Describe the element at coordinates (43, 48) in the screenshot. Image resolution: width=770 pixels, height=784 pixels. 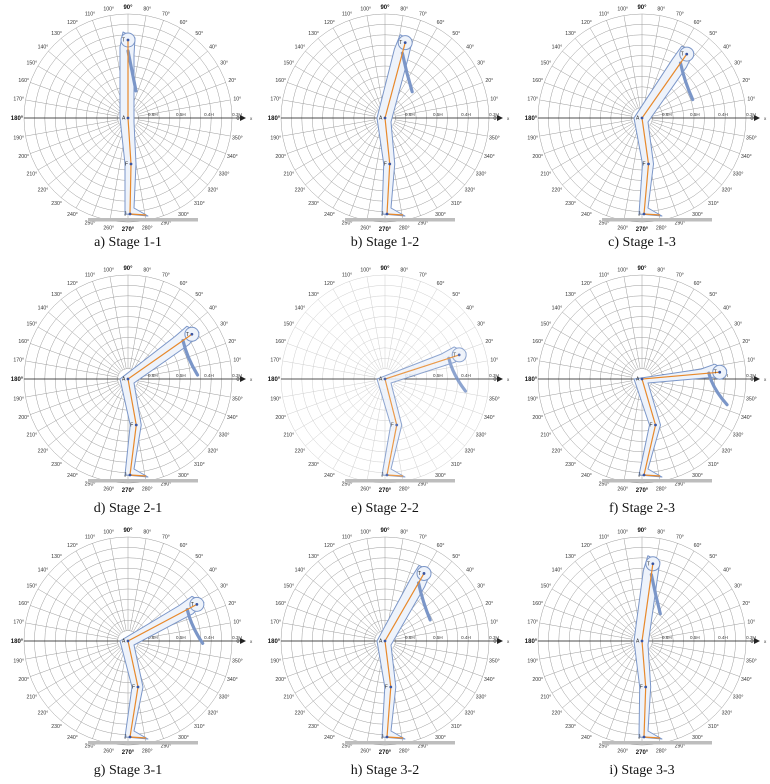
I see `degree-label: 140°` at that location.